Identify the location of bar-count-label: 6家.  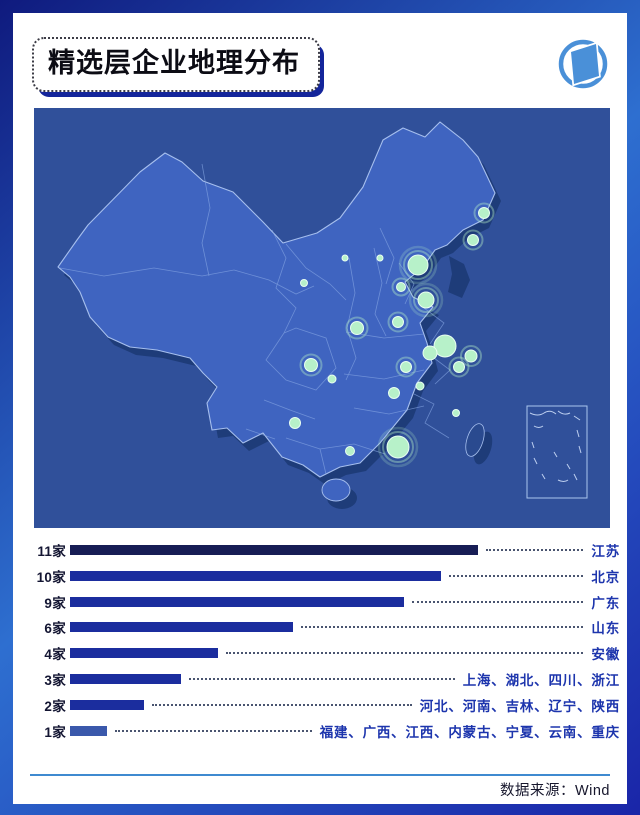
(55, 629).